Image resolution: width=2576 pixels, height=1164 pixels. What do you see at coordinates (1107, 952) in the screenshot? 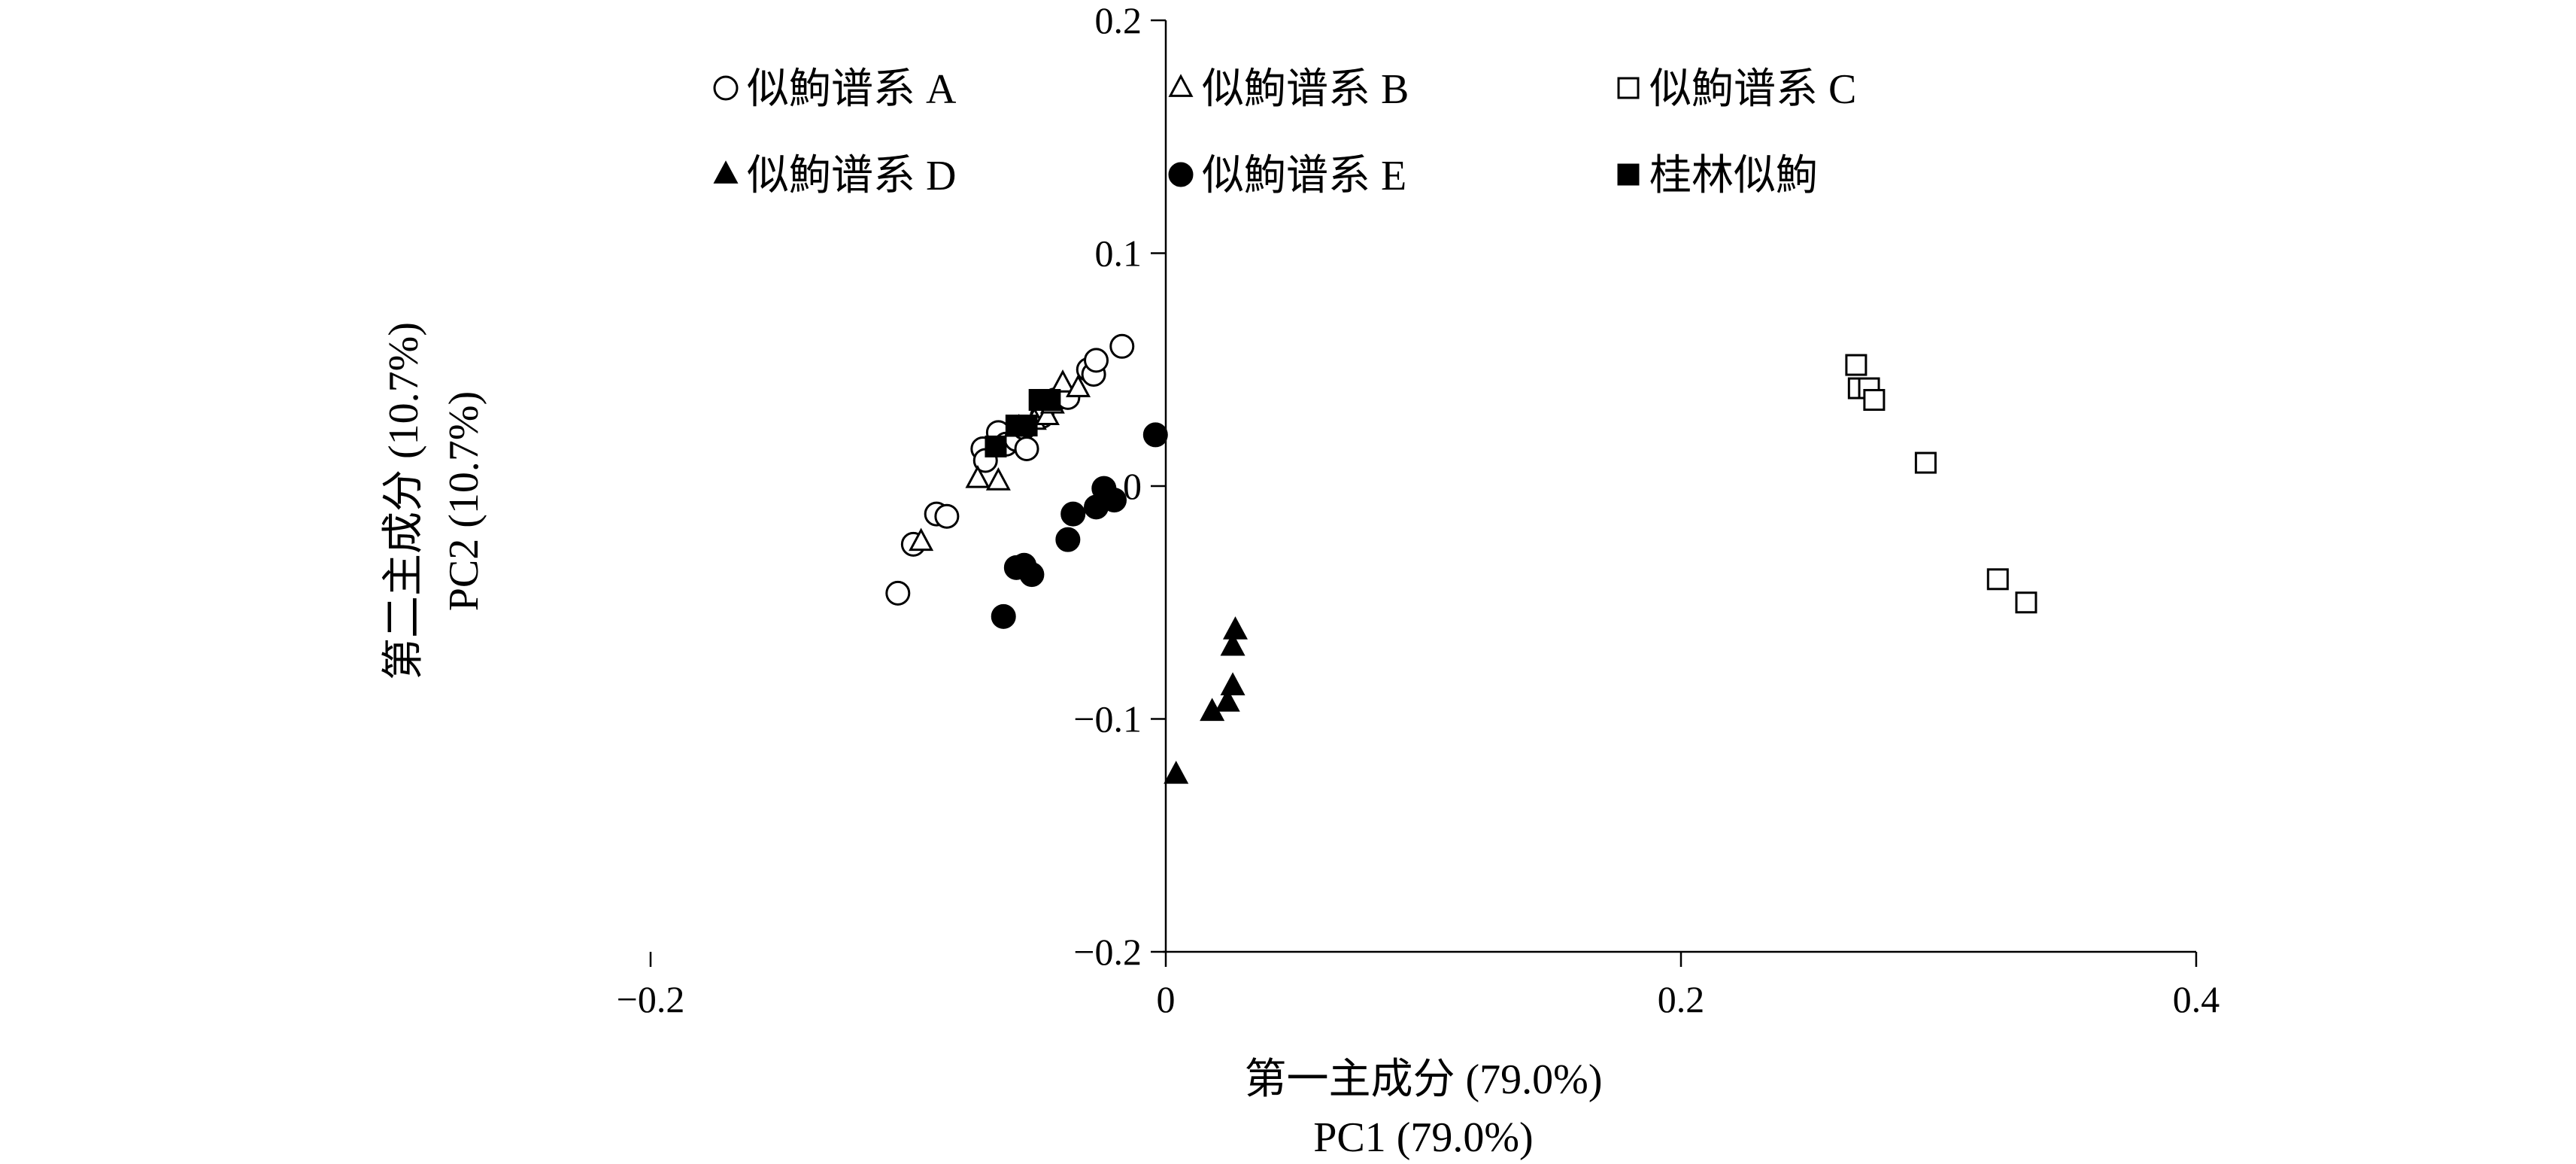
I see `y-tick-label: −0.2` at bounding box center [1107, 952].